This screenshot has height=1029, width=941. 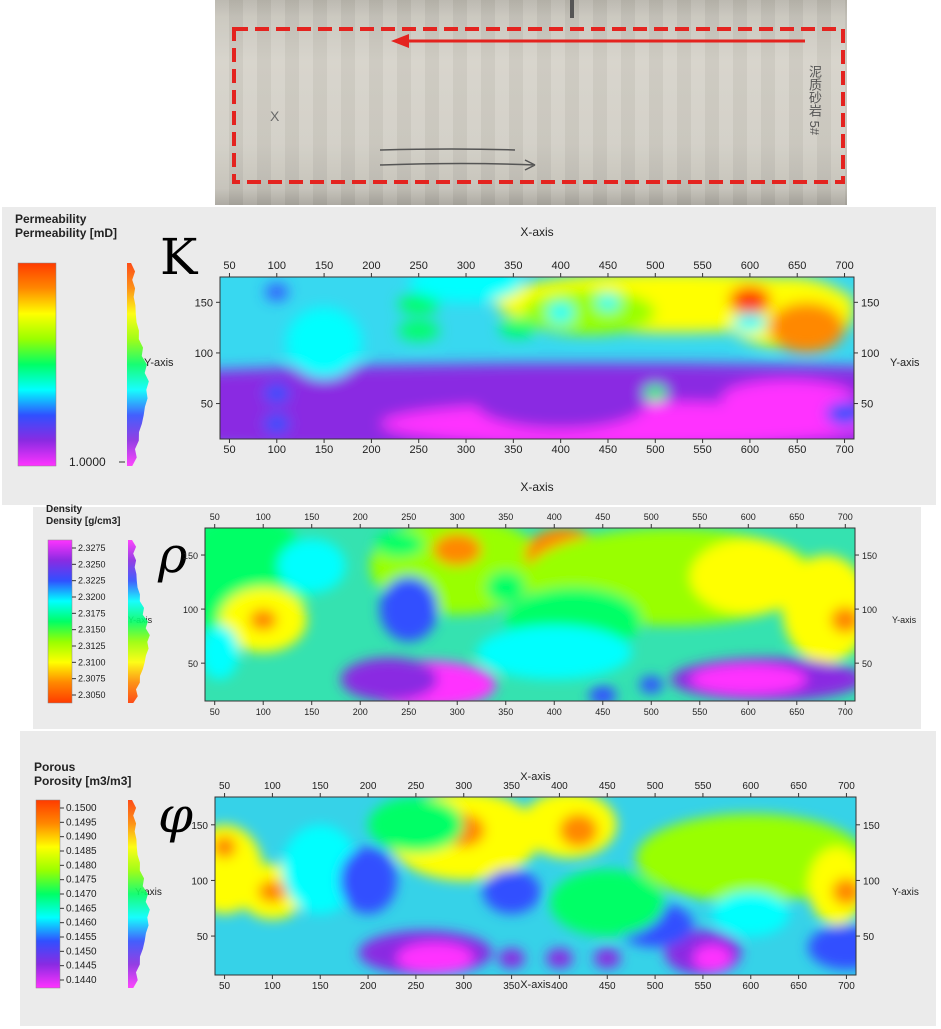 I want to click on x-tick-label-bottom: 200, so click(x=368, y=986).